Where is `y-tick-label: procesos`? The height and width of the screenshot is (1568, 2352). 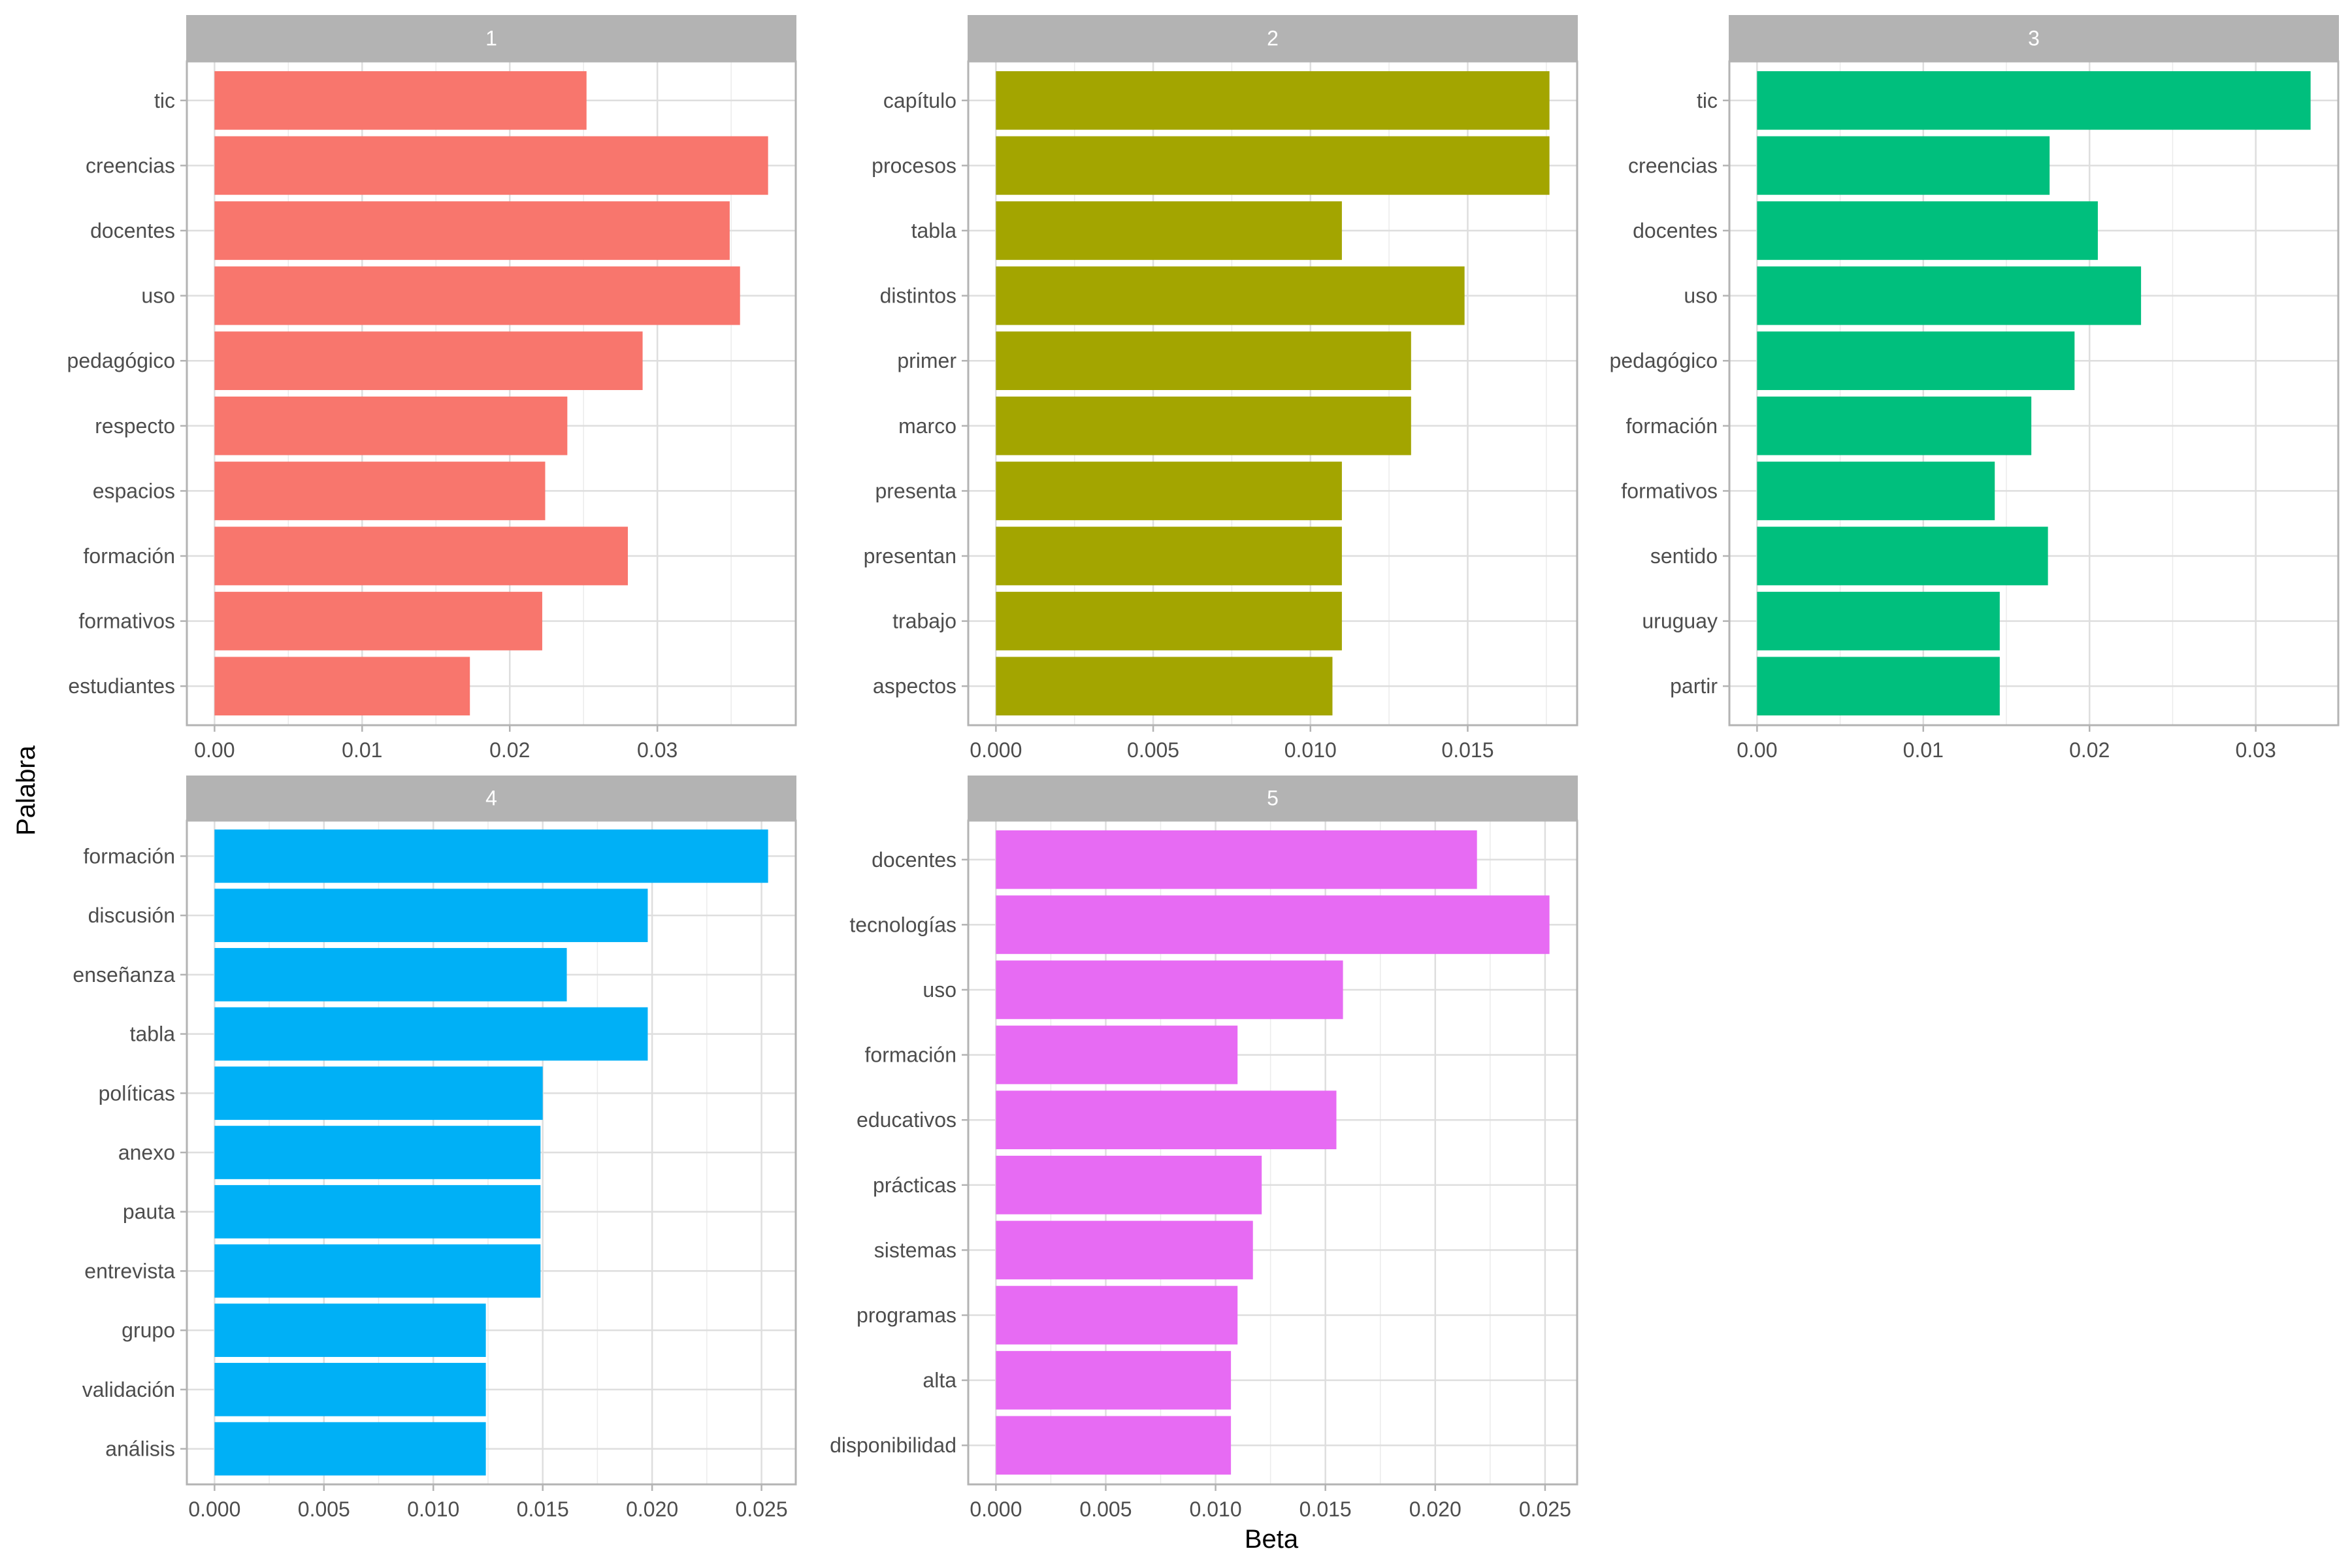
y-tick-label: procesos is located at coordinates (914, 165).